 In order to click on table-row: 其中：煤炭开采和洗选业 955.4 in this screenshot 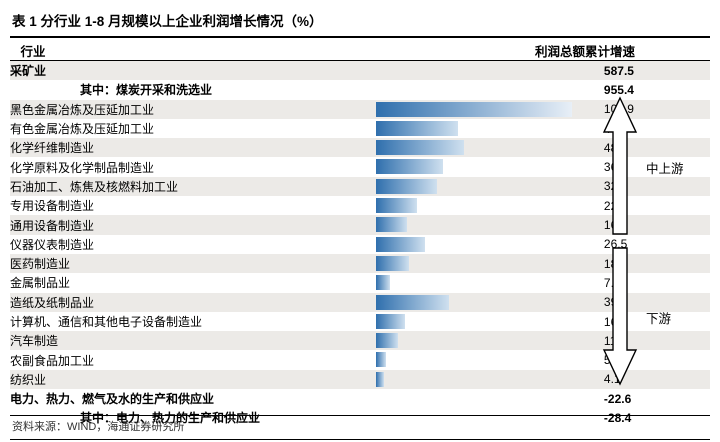, I will do `click(360, 89)`.